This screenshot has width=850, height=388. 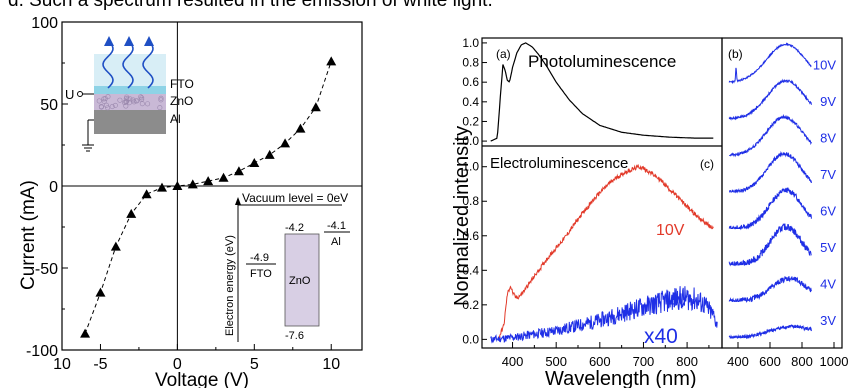 What do you see at coordinates (80, 94) in the screenshot?
I see `u-terminal` at bounding box center [80, 94].